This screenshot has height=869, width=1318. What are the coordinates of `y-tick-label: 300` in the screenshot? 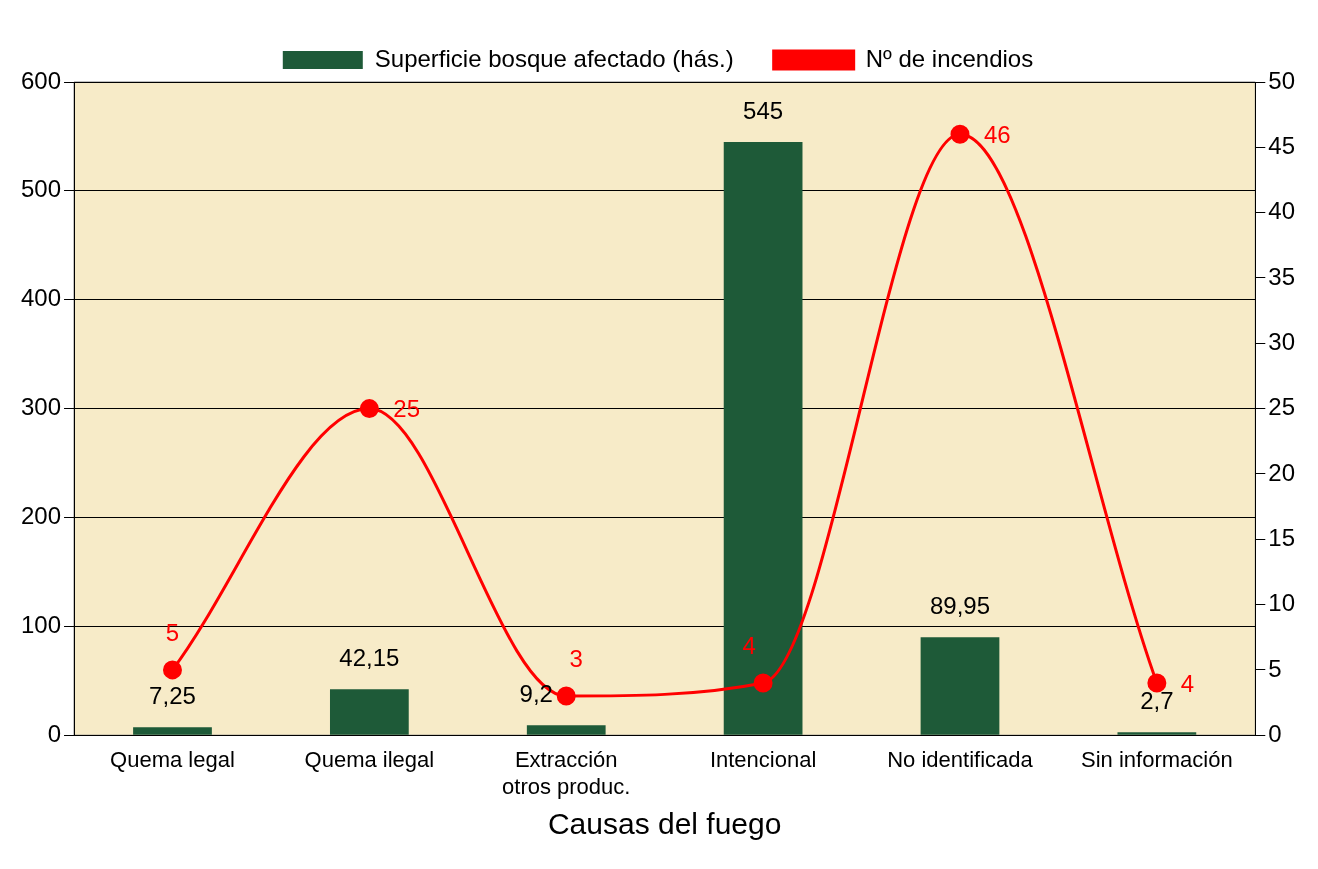 It's located at (41, 407).